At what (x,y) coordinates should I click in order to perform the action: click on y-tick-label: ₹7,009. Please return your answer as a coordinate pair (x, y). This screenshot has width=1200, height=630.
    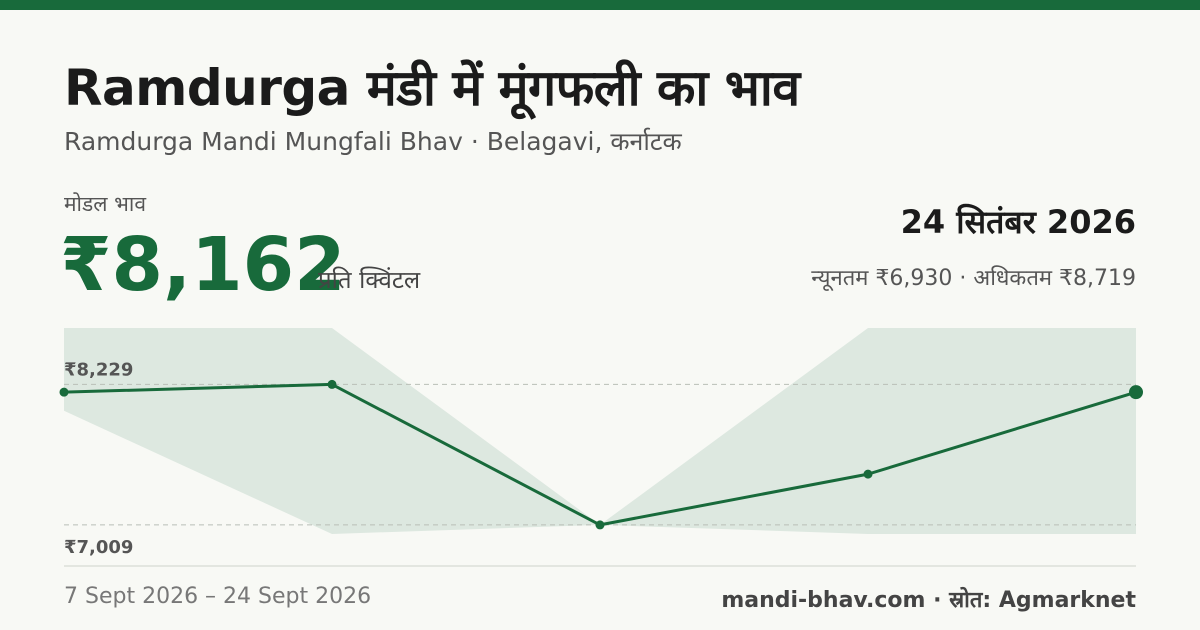
    Looking at the image, I should click on (98, 547).